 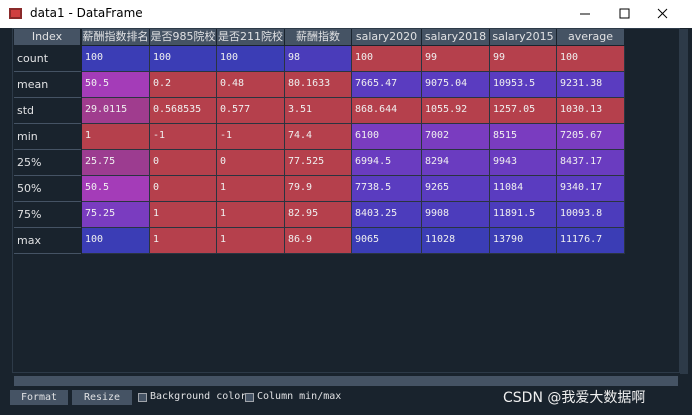 What do you see at coordinates (456, 163) in the screenshot?
I see `cell: 8294` at bounding box center [456, 163].